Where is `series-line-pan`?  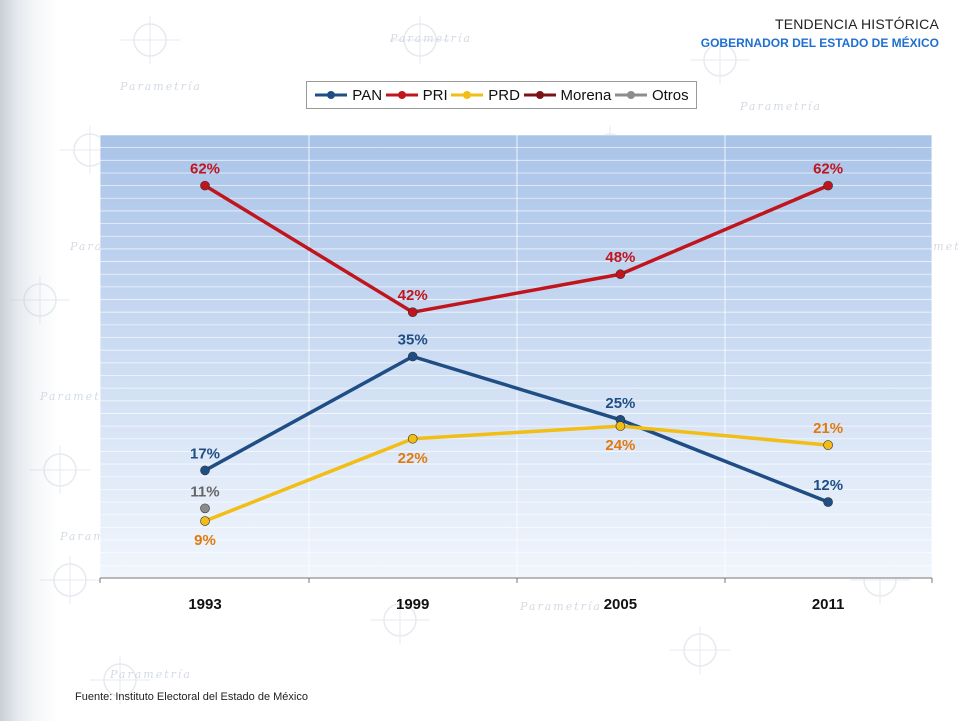 series-line-pan is located at coordinates (516, 429).